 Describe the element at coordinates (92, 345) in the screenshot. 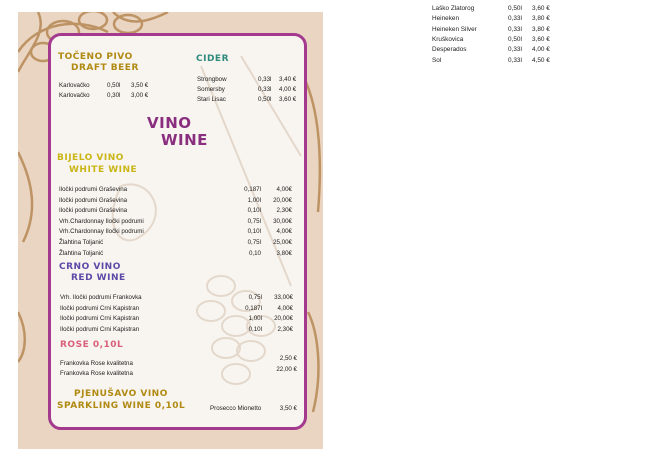

I see `rose-title: ROSE 0,10L` at that location.